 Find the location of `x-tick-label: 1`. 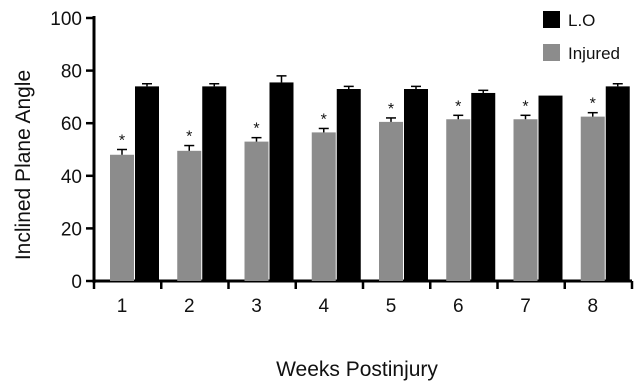

x-tick-label: 1 is located at coordinates (122, 306).